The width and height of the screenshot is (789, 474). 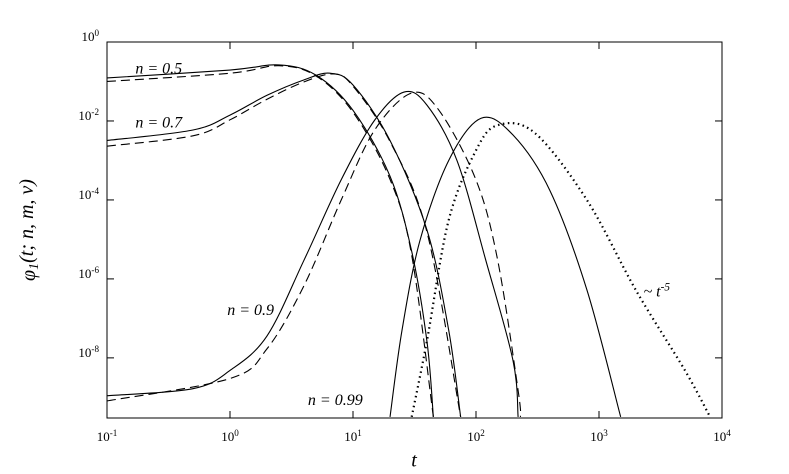 What do you see at coordinates (722, 436) in the screenshot?
I see `x-tick-label: 10⁴` at bounding box center [722, 436].